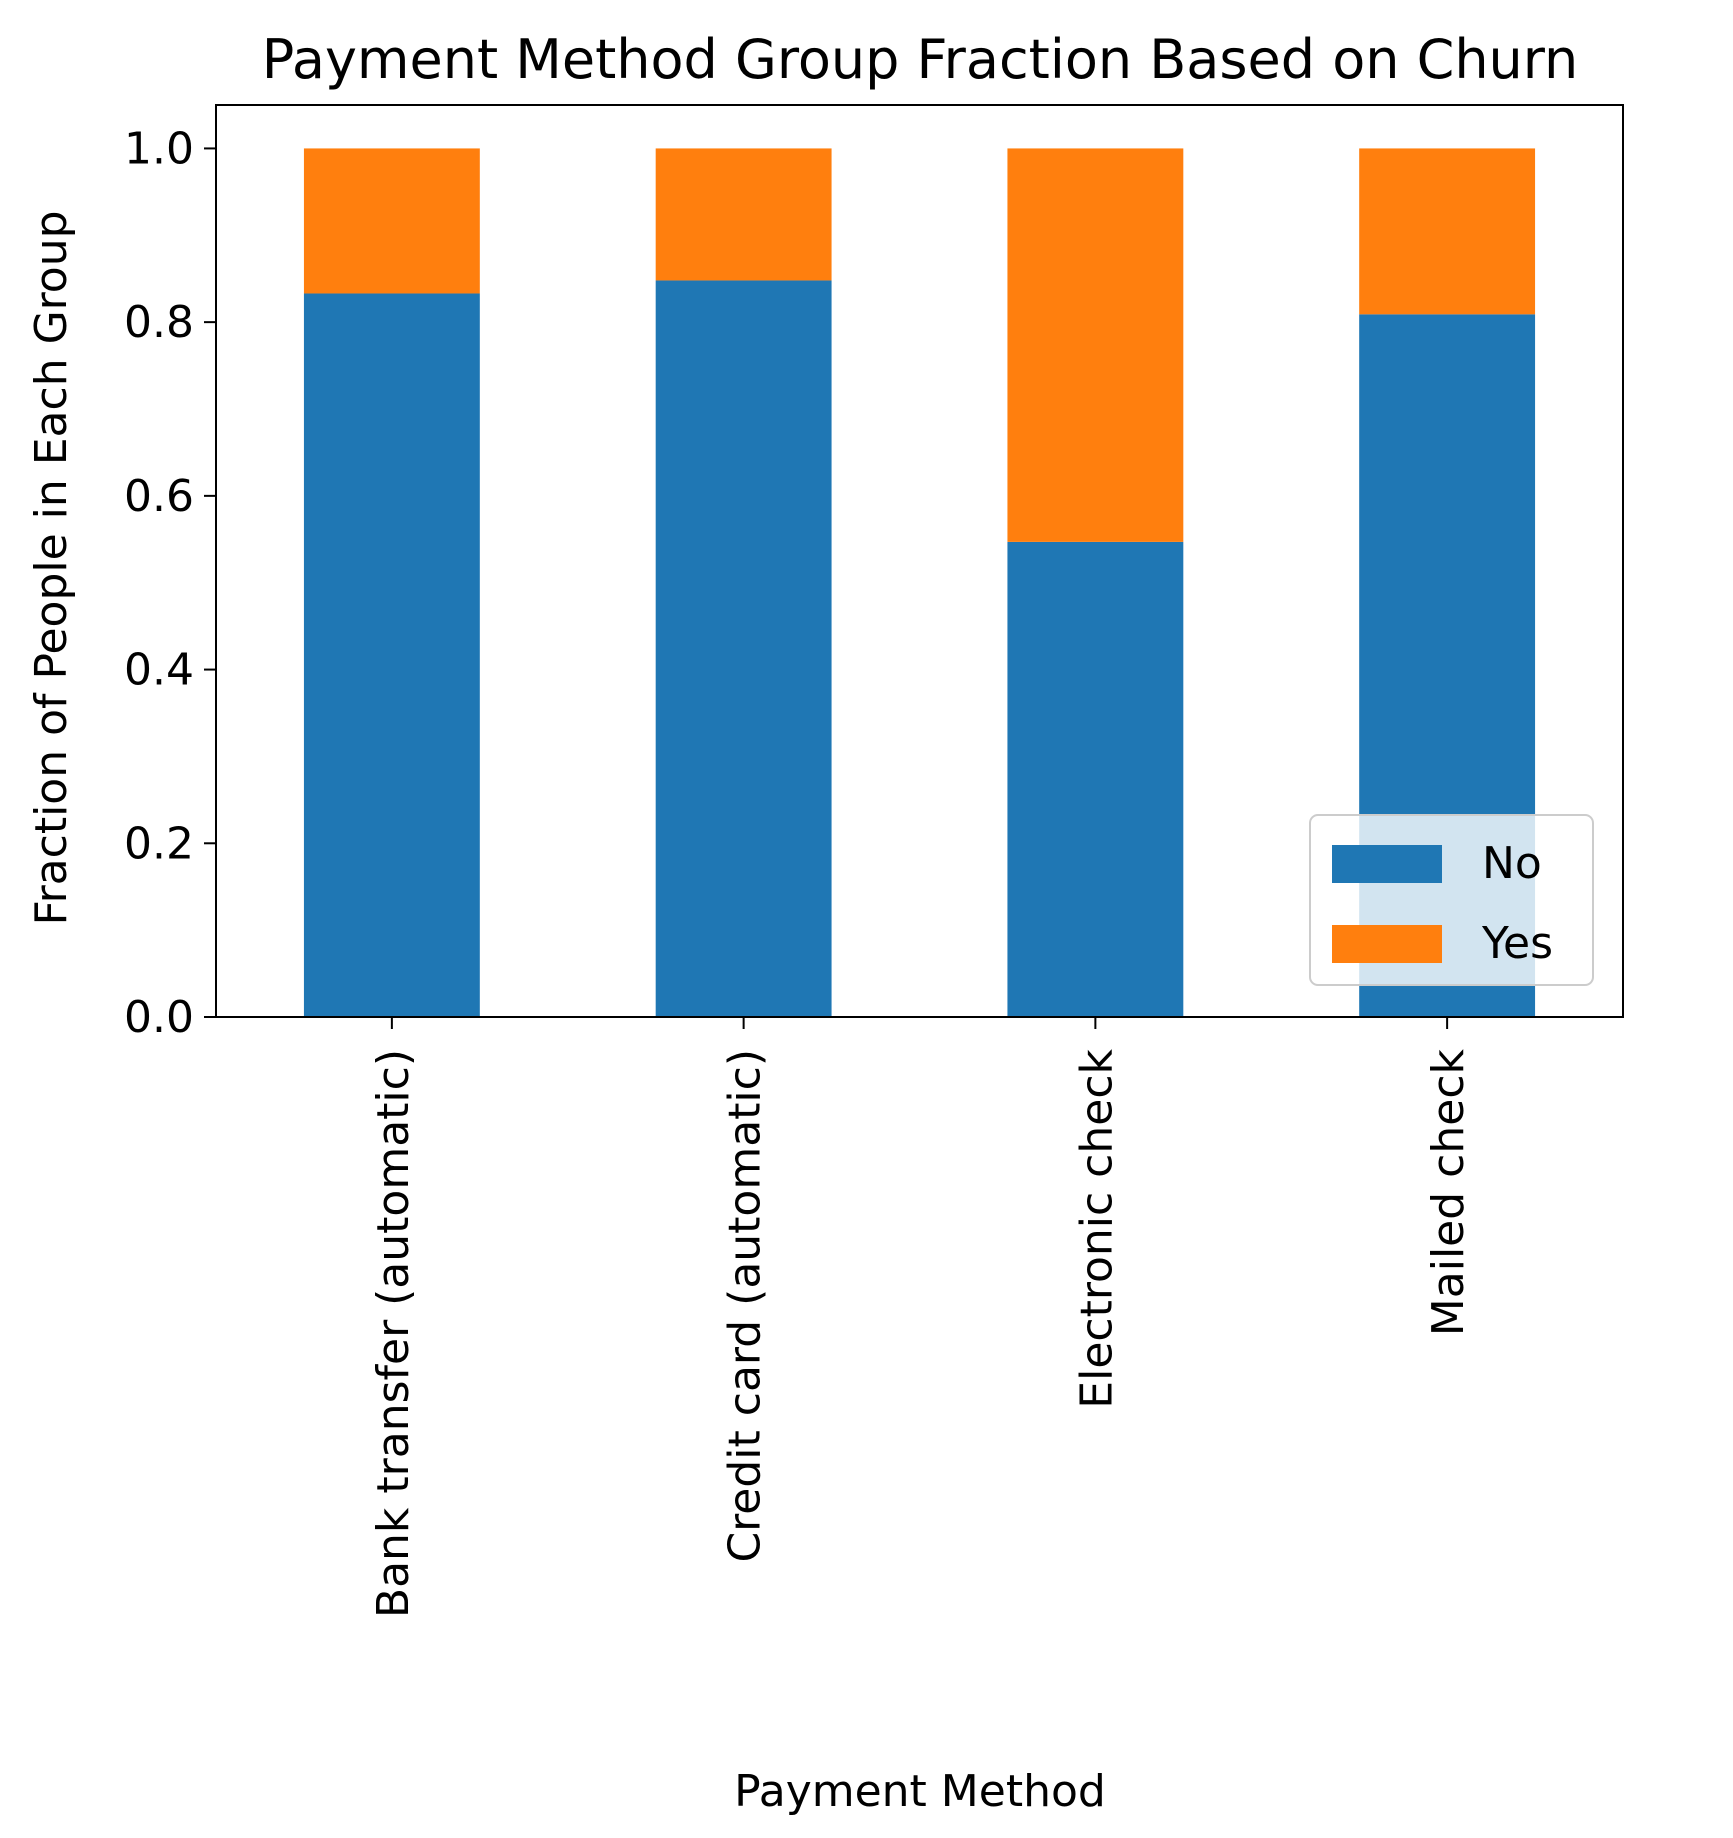 Image resolution: width=1733 pixels, height=1838 pixels. Describe the element at coordinates (1517, 943) in the screenshot. I see `legend-label-yes: Yes` at that location.